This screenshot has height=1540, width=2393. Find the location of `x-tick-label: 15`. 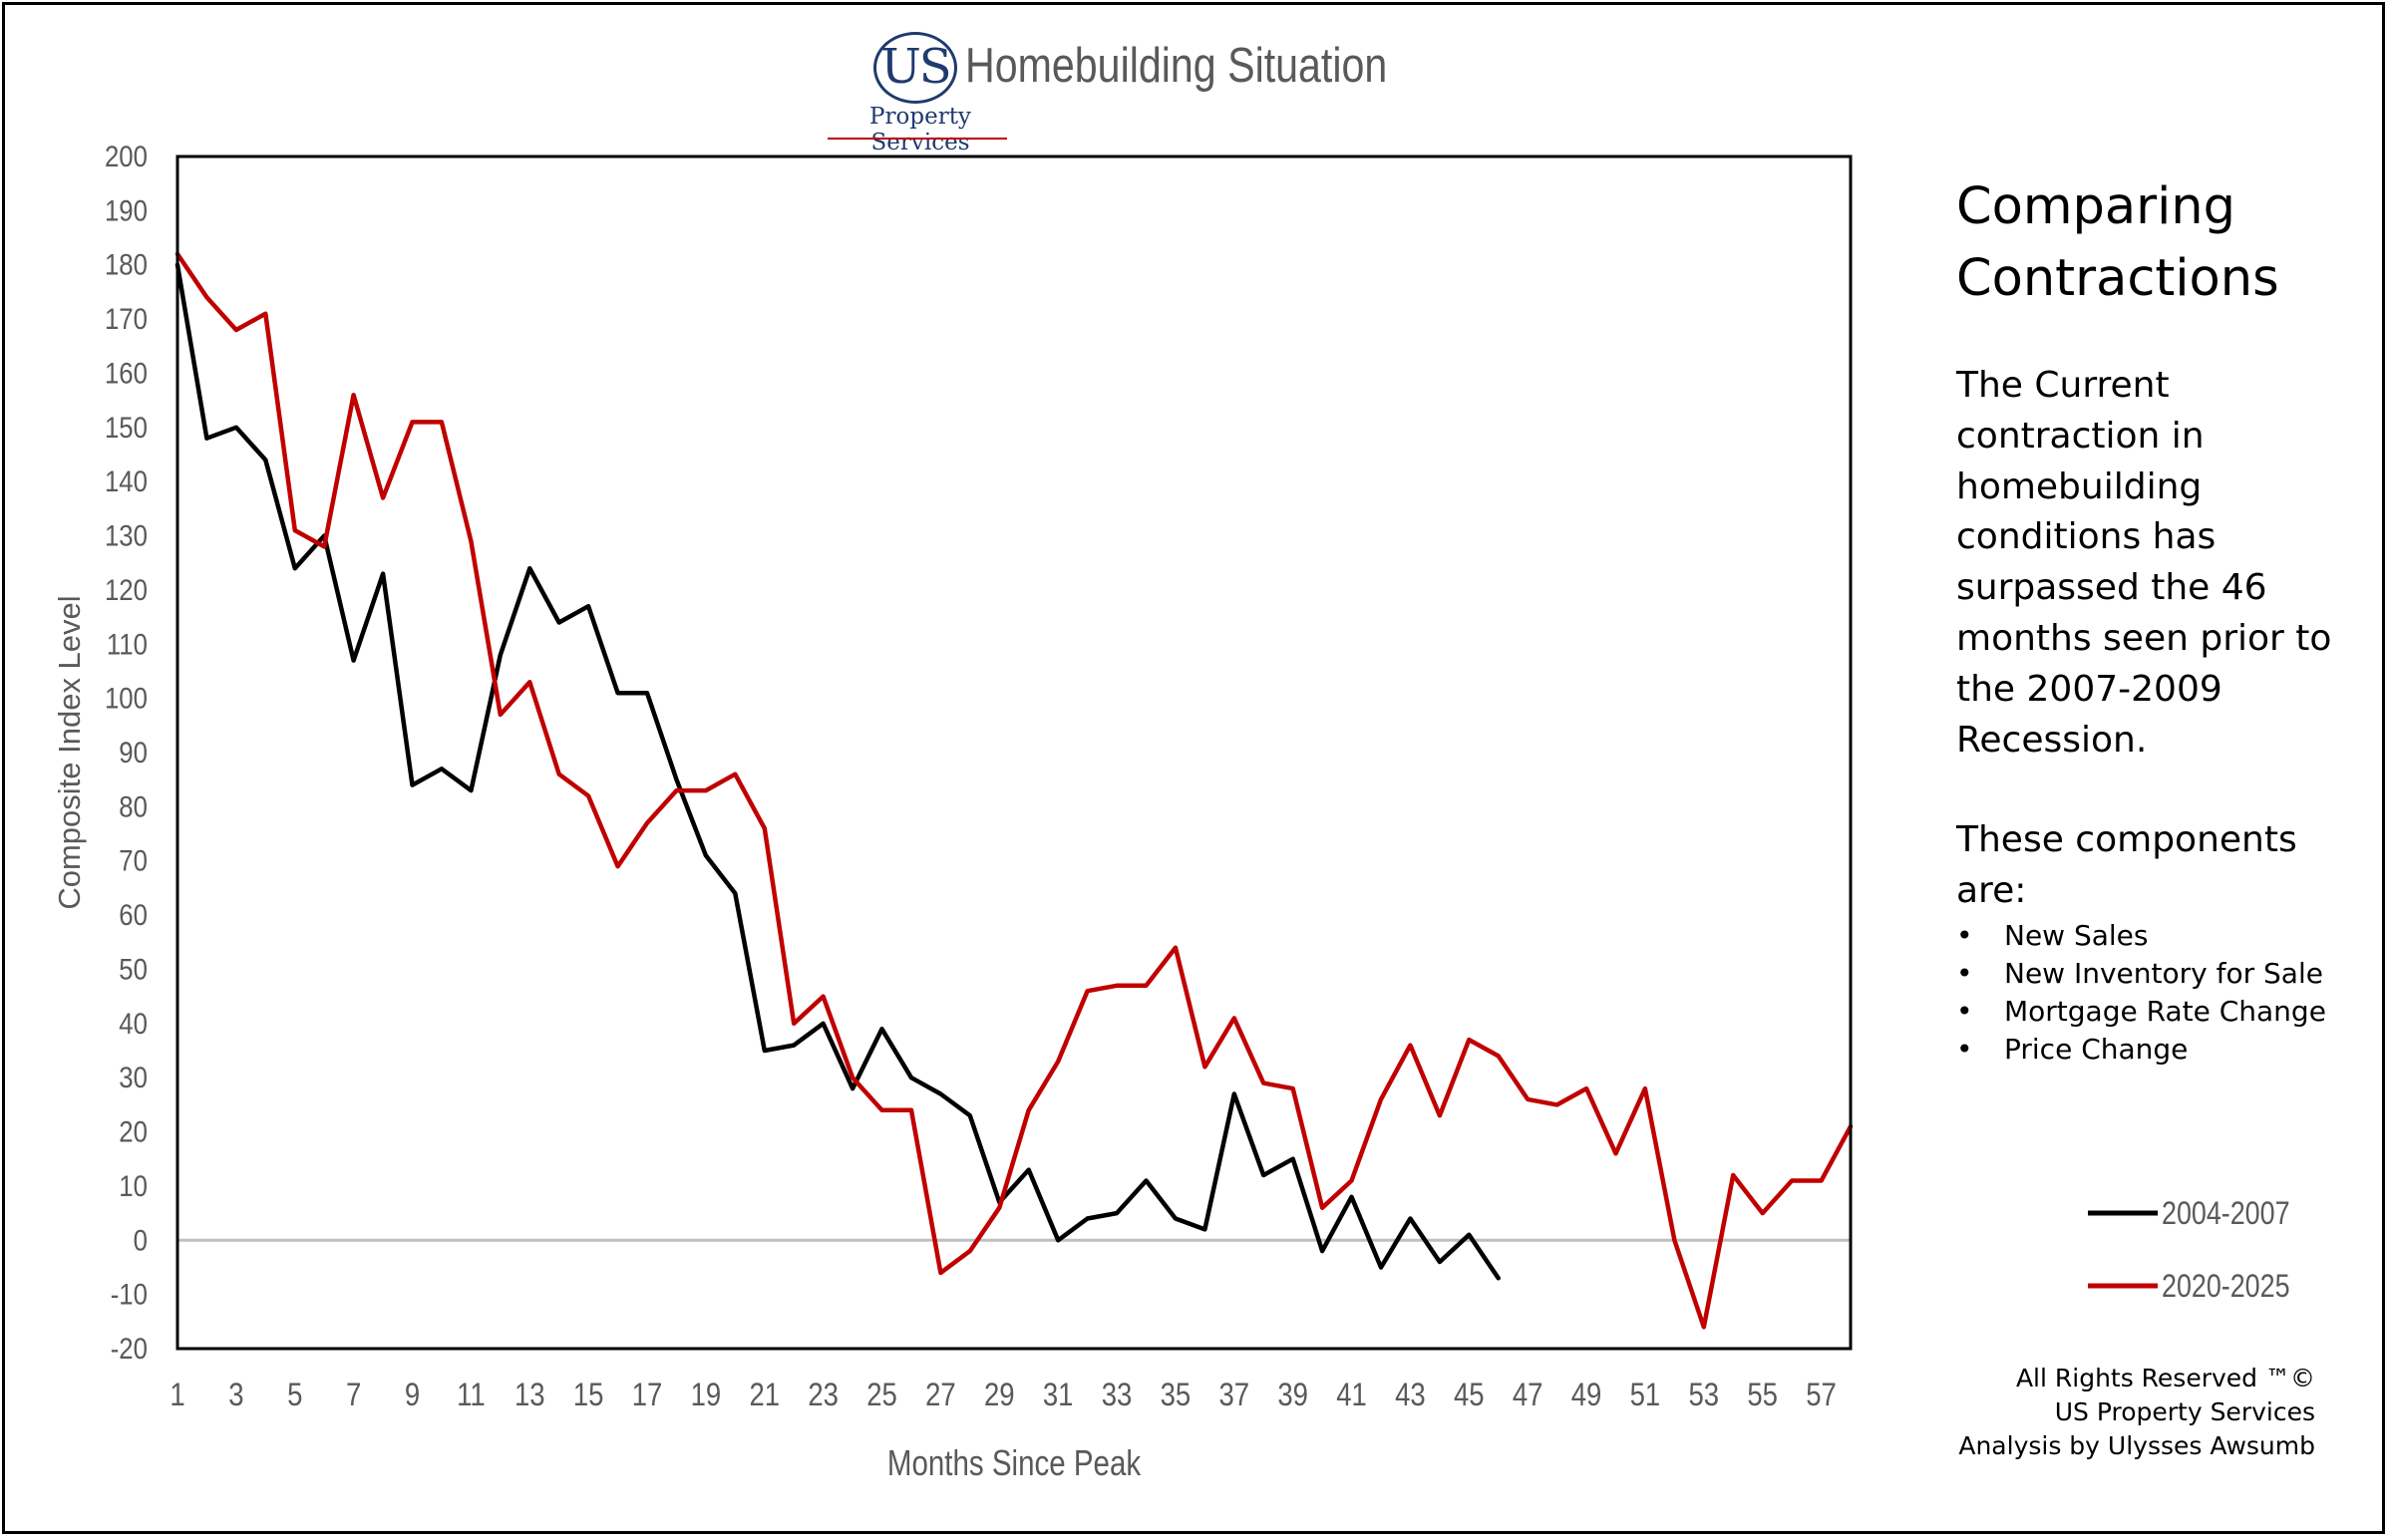

x-tick-label: 15 is located at coordinates (588, 1395).